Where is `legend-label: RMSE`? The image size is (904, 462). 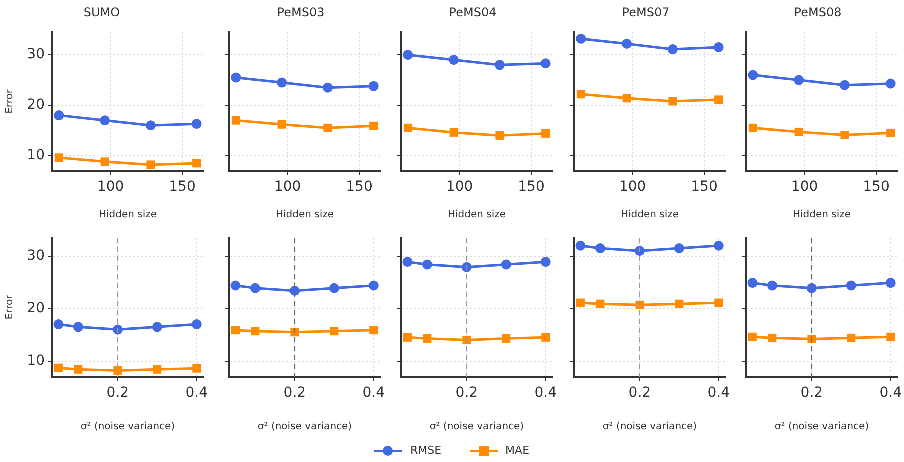
legend-label: RMSE is located at coordinates (426, 450).